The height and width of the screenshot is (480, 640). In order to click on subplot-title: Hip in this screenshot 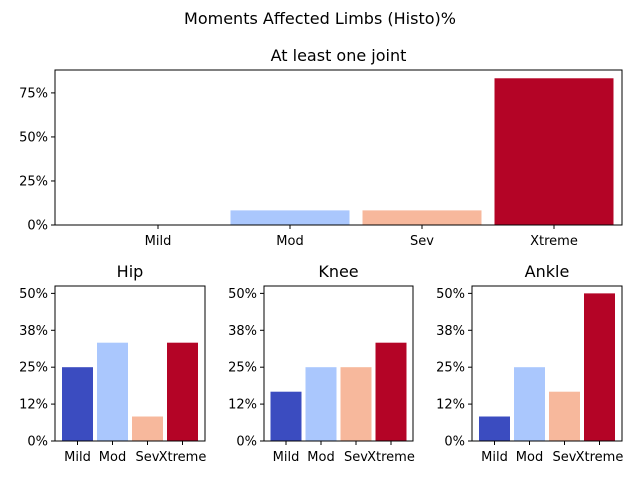, I will do `click(130, 271)`.